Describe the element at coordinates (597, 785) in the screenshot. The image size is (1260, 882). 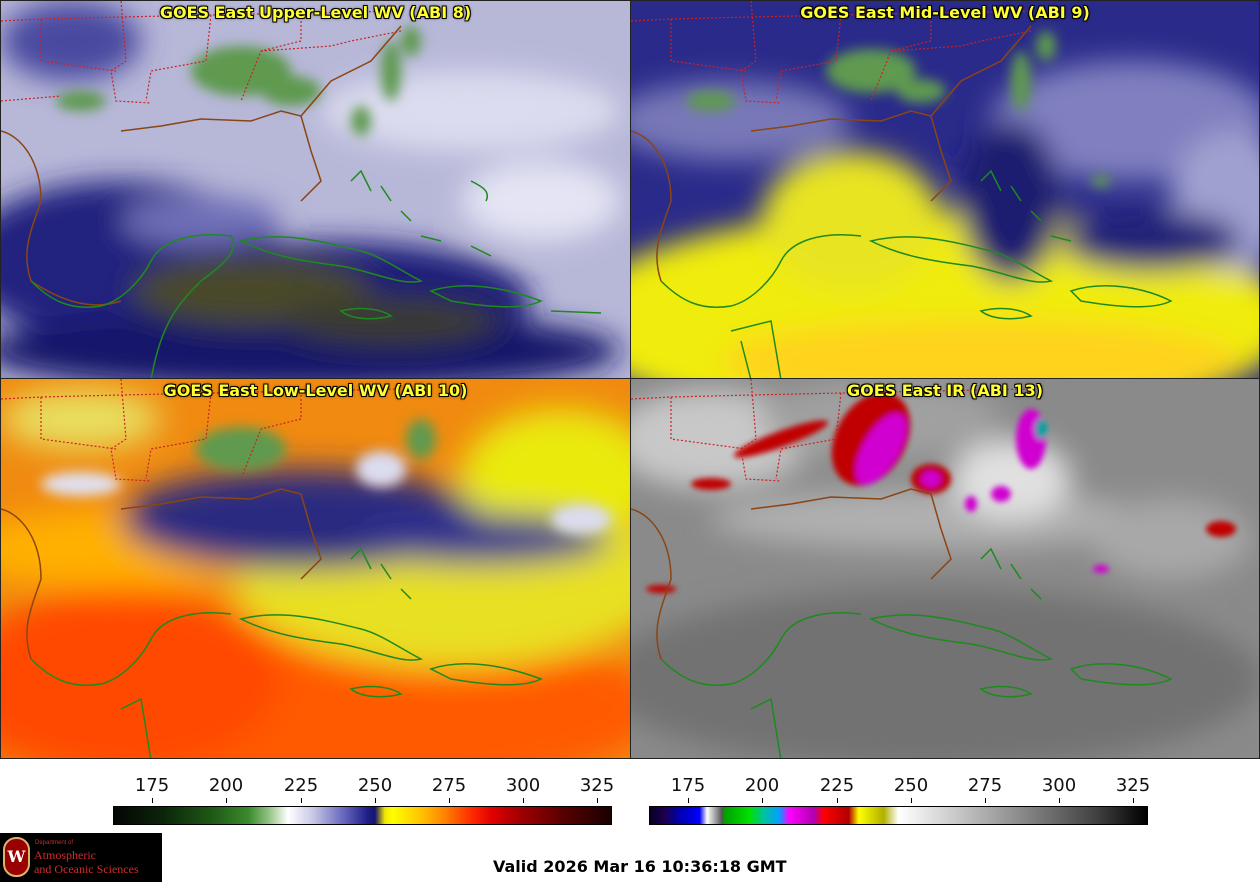
I see `wv-tick-label: 325` at that location.